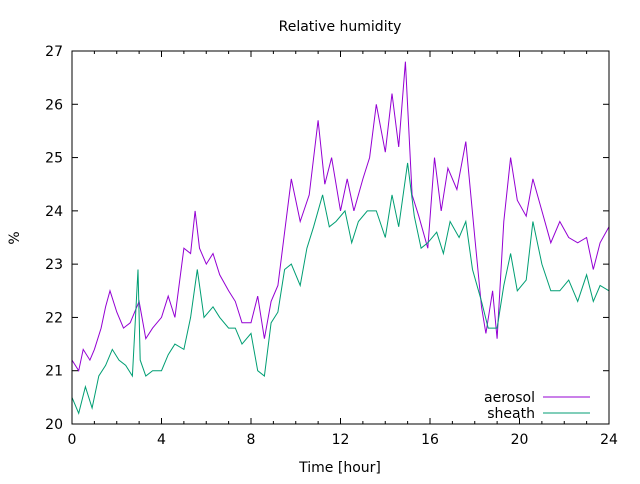  Describe the element at coordinates (609, 440) in the screenshot. I see `x-tick-label: 24` at that location.